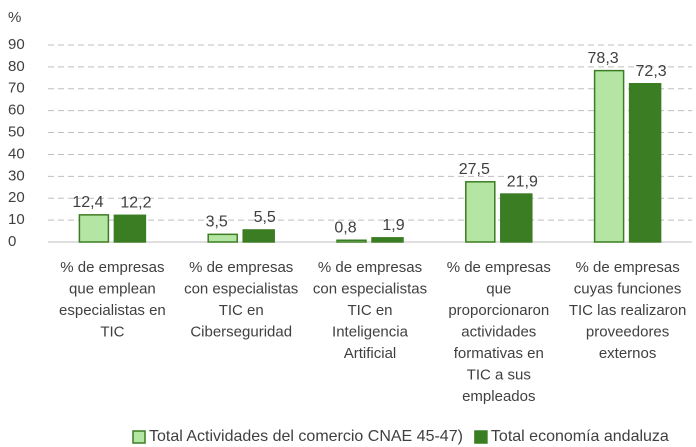 The width and height of the screenshot is (696, 447). Describe the element at coordinates (12, 241) in the screenshot. I see `y-tick-label: 0` at that location.